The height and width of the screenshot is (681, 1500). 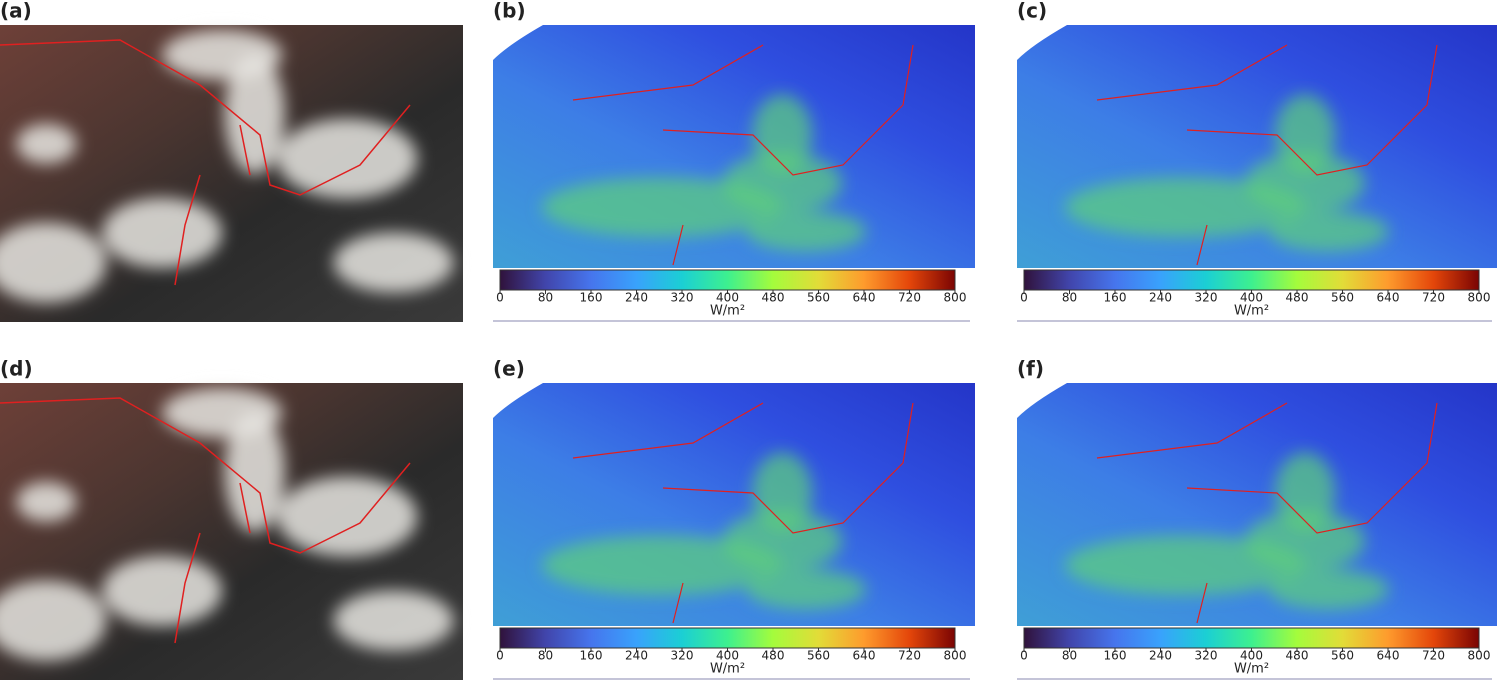 I want to click on panel-label: (d), so click(x=16, y=369).